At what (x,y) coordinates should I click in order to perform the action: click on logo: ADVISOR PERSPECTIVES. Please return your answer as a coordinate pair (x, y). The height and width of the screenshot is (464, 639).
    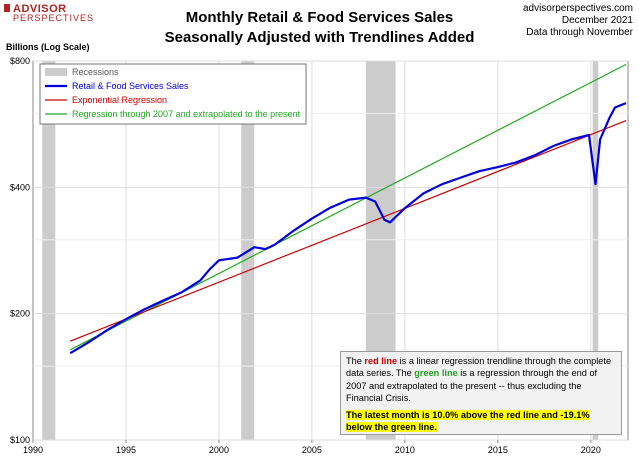
    Looking at the image, I should click on (49, 13).